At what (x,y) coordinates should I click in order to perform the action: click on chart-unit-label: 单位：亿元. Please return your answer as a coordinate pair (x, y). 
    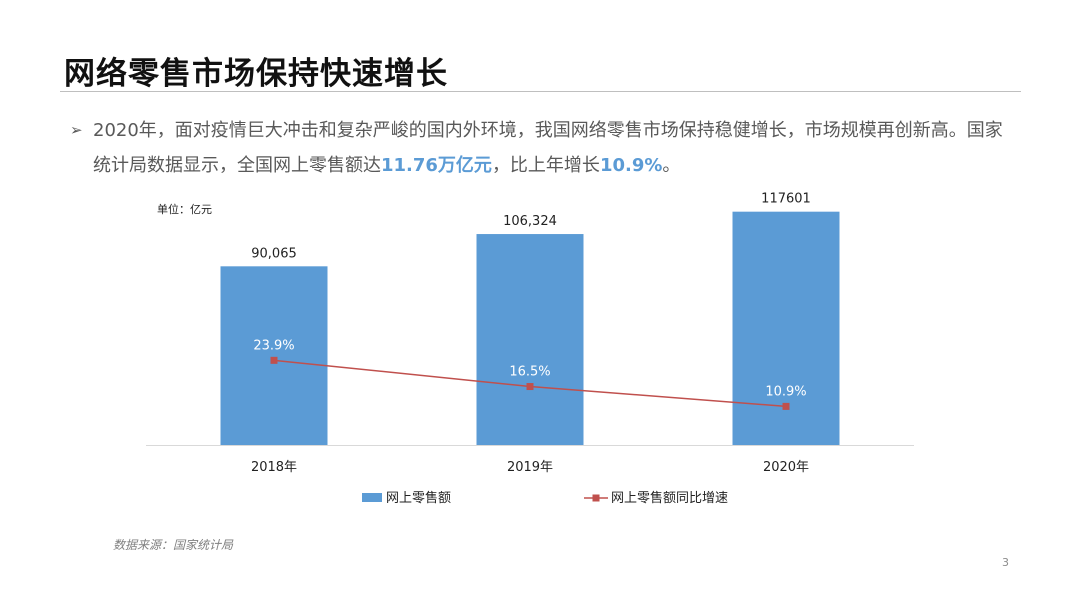
    Looking at the image, I should click on (184, 209).